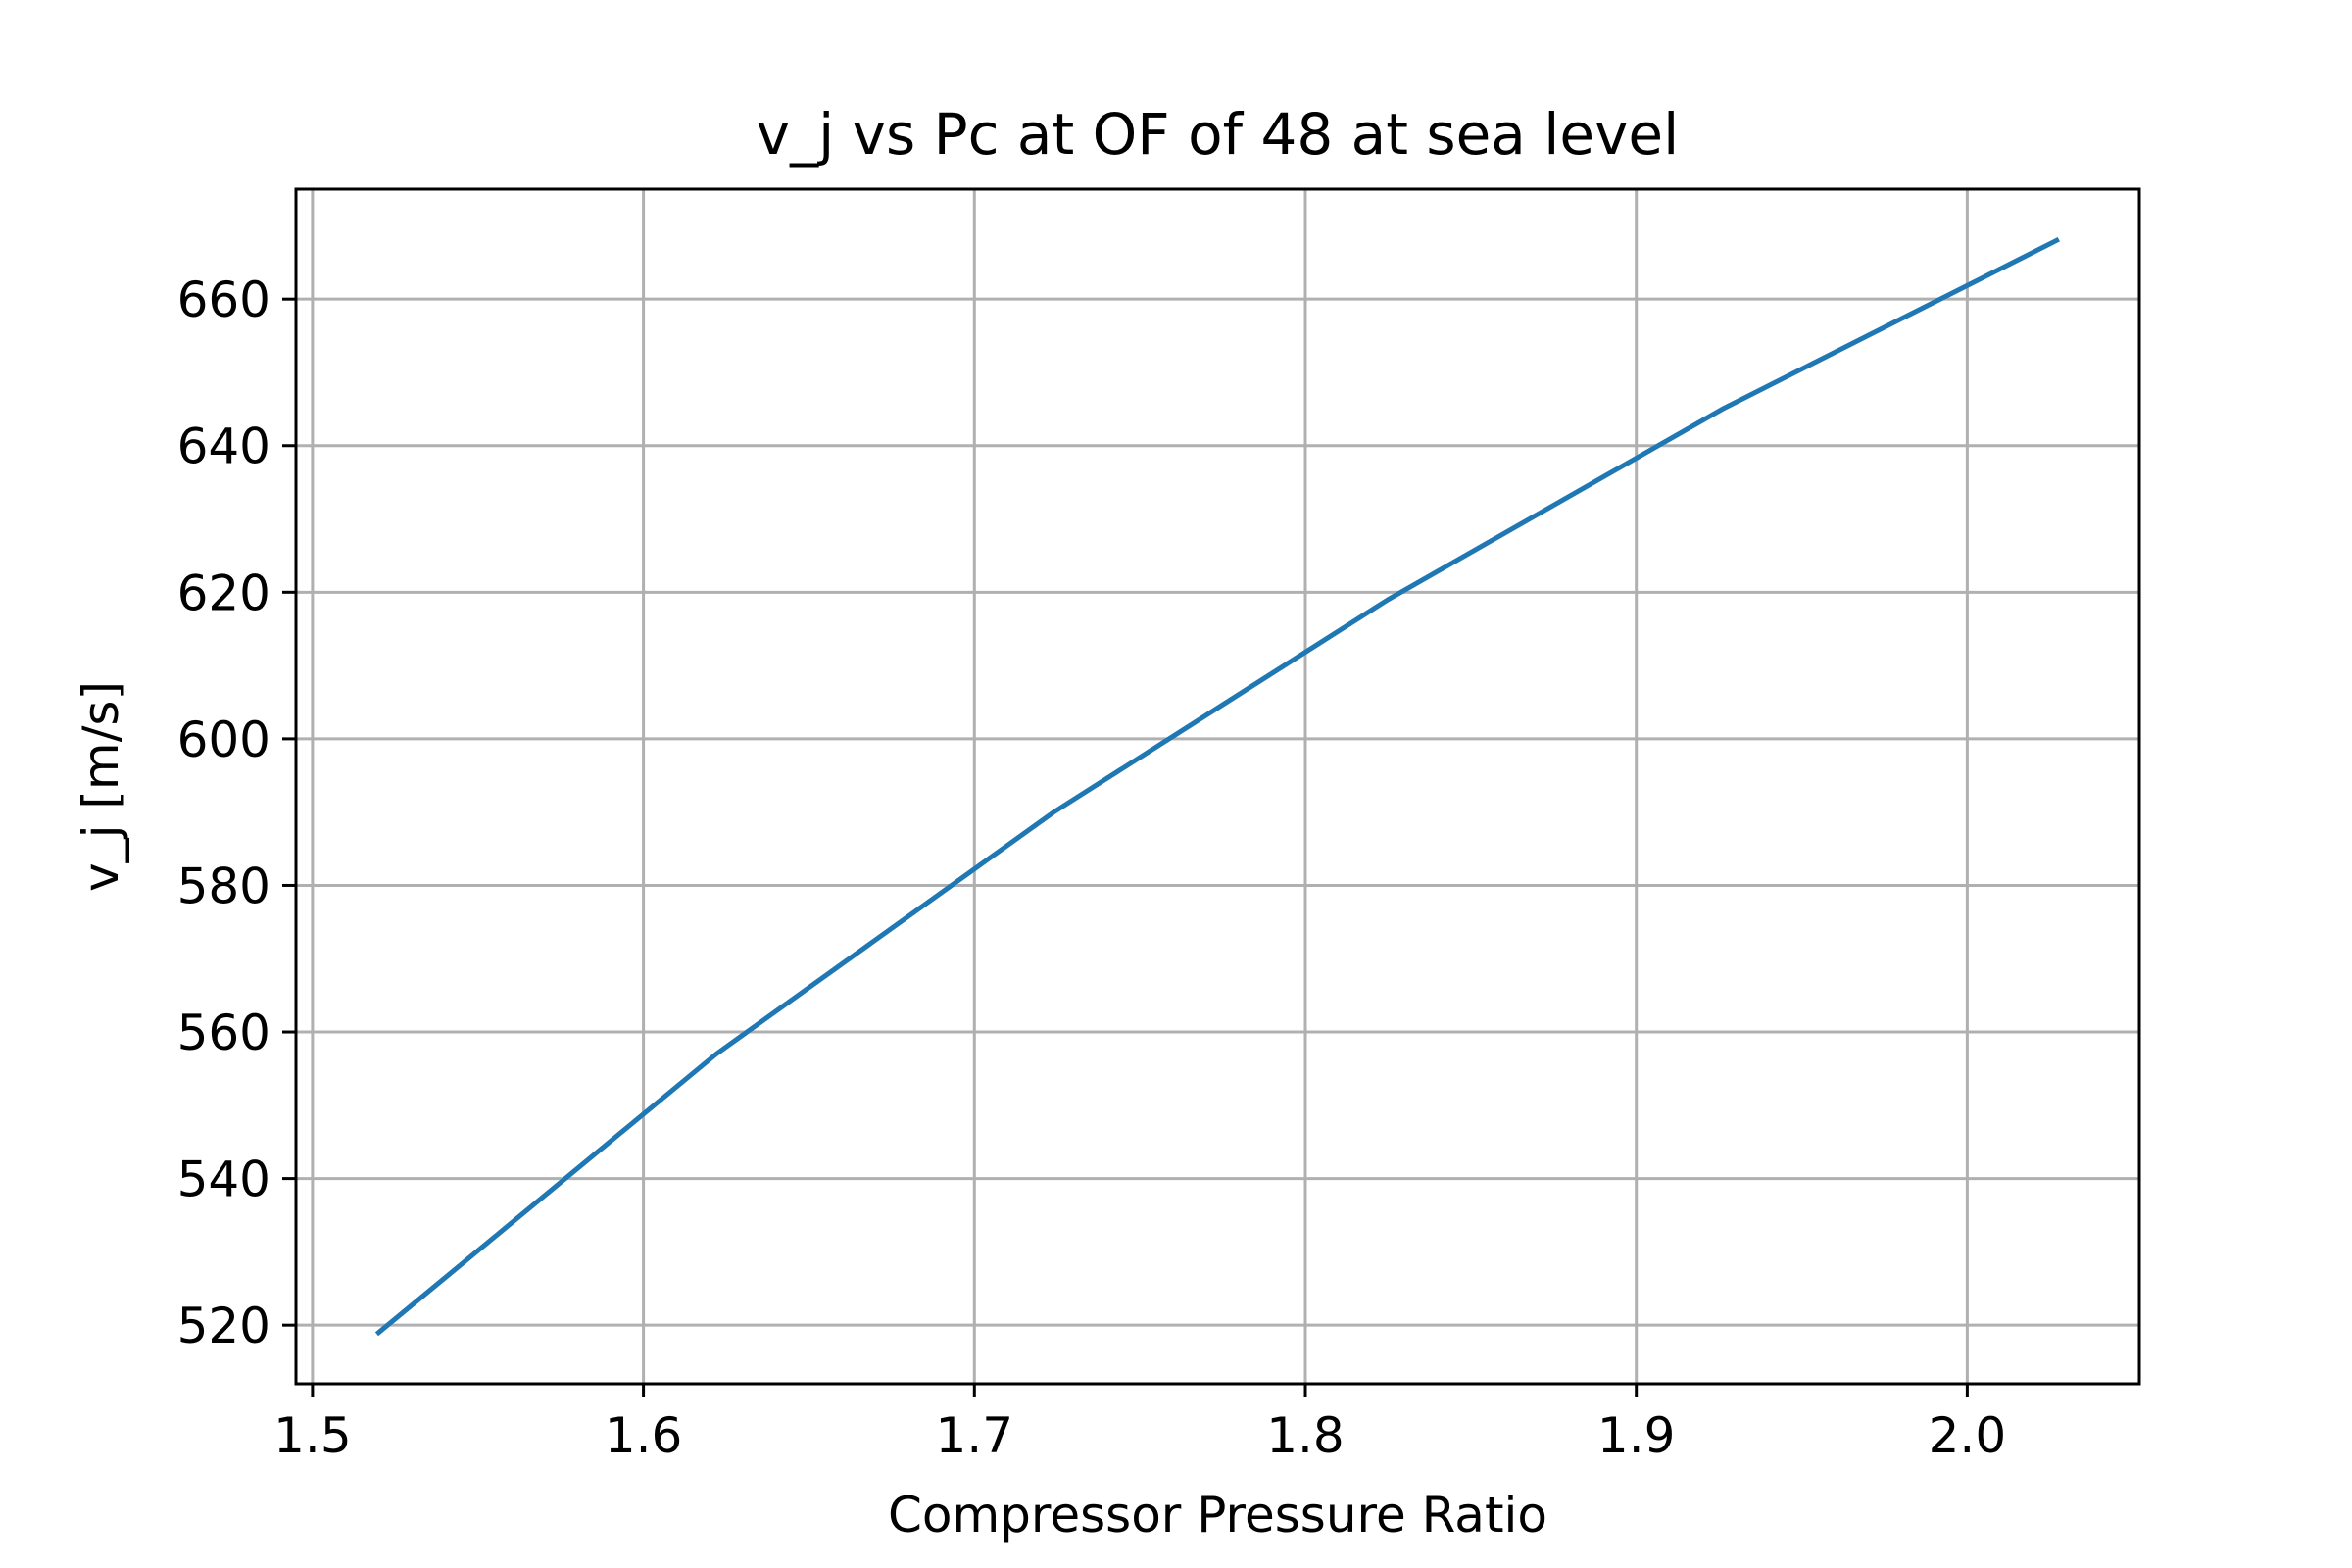 Image resolution: width=2352 pixels, height=1568 pixels. What do you see at coordinates (223, 299) in the screenshot?
I see `y-tick-label: 660` at bounding box center [223, 299].